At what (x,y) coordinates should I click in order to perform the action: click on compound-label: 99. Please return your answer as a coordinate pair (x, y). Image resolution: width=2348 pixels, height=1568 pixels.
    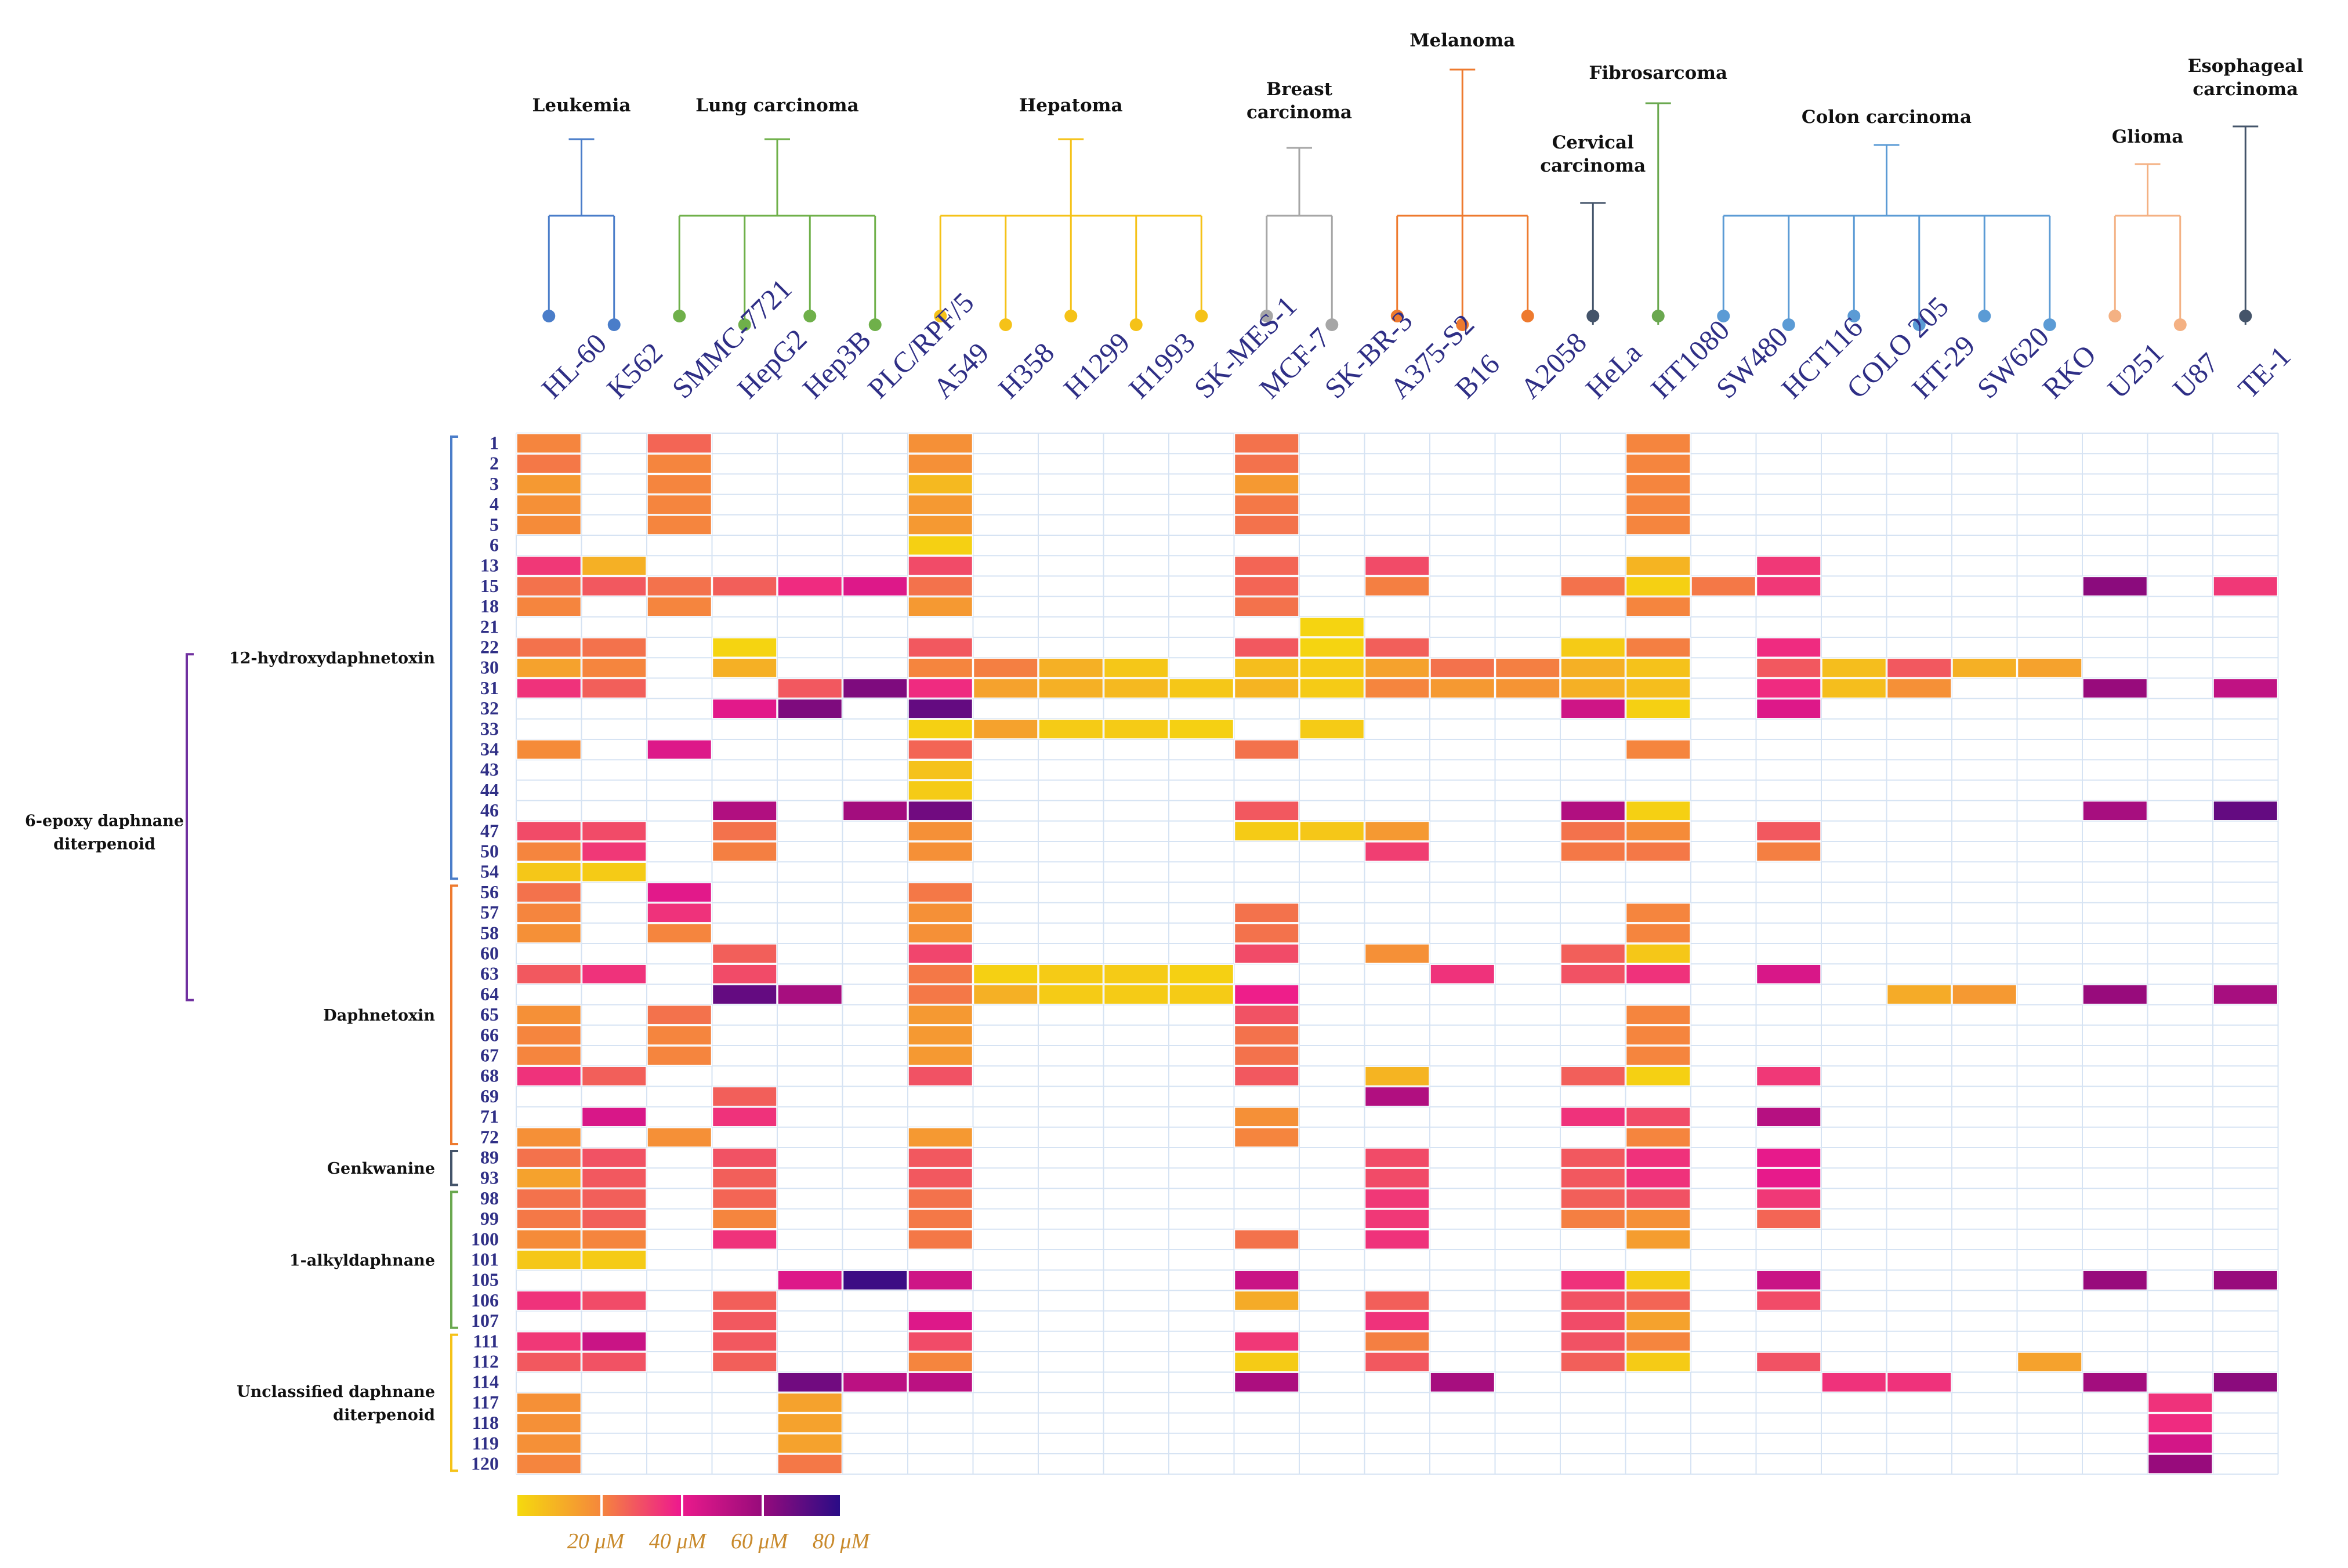
    Looking at the image, I should click on (489, 1218).